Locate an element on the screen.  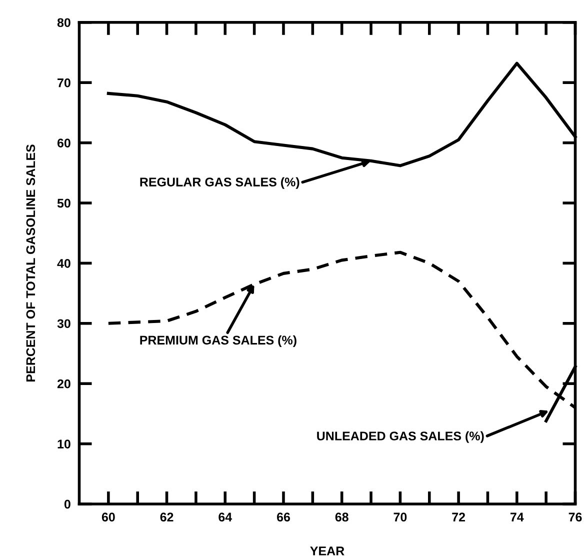
x-tick-label: 74 is located at coordinates (517, 517).